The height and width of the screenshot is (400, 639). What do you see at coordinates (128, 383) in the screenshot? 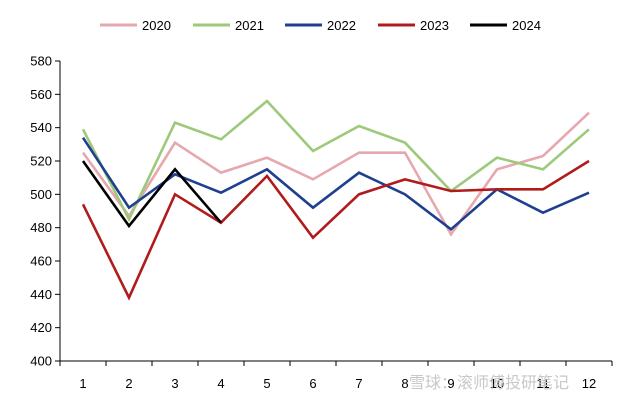
I see `x-tick-label: 2` at bounding box center [128, 383].